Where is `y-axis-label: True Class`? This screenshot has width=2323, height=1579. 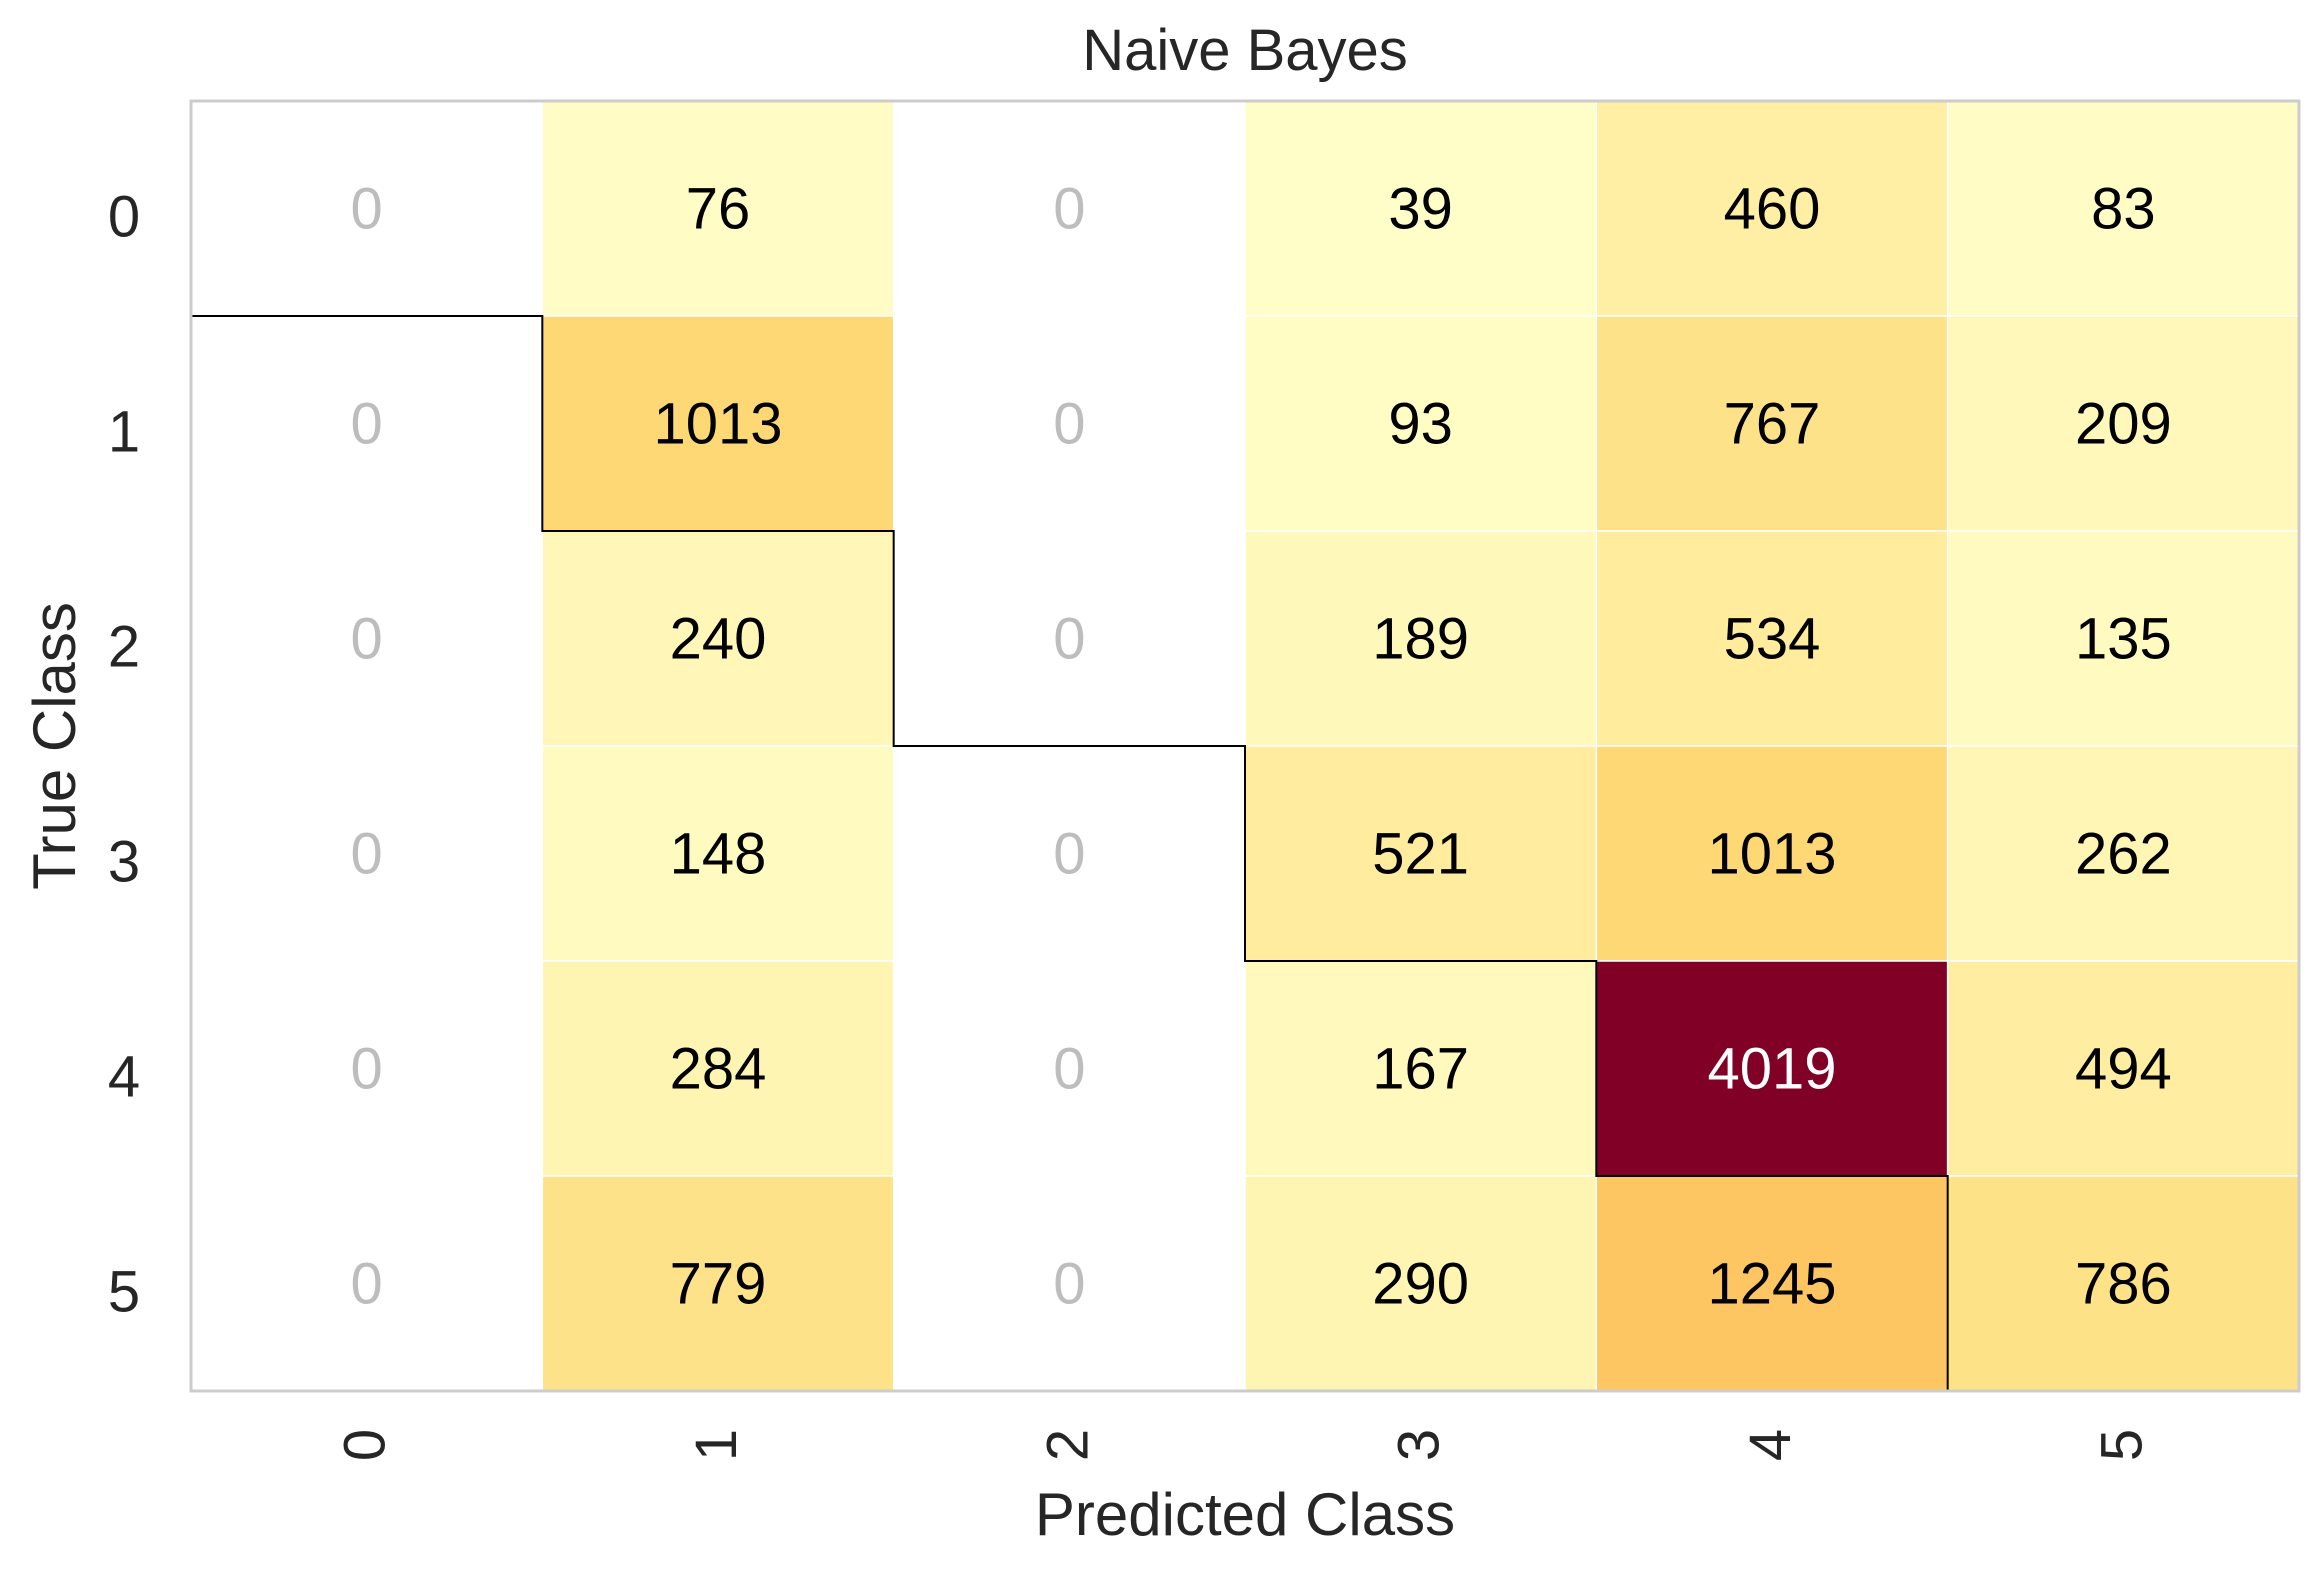 y-axis-label: True Class is located at coordinates (54, 746).